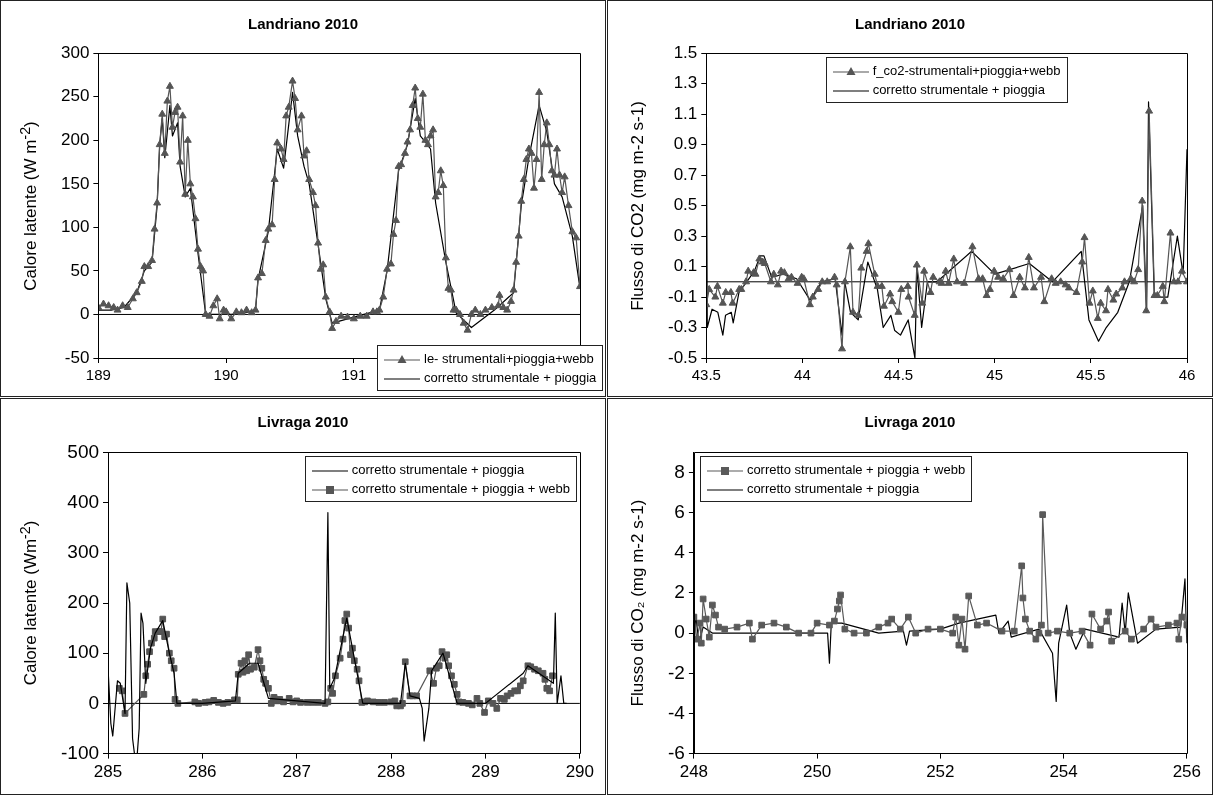 The width and height of the screenshot is (1214, 796). What do you see at coordinates (683, 357) in the screenshot?
I see `y-tick-label: -0.5` at bounding box center [683, 357].